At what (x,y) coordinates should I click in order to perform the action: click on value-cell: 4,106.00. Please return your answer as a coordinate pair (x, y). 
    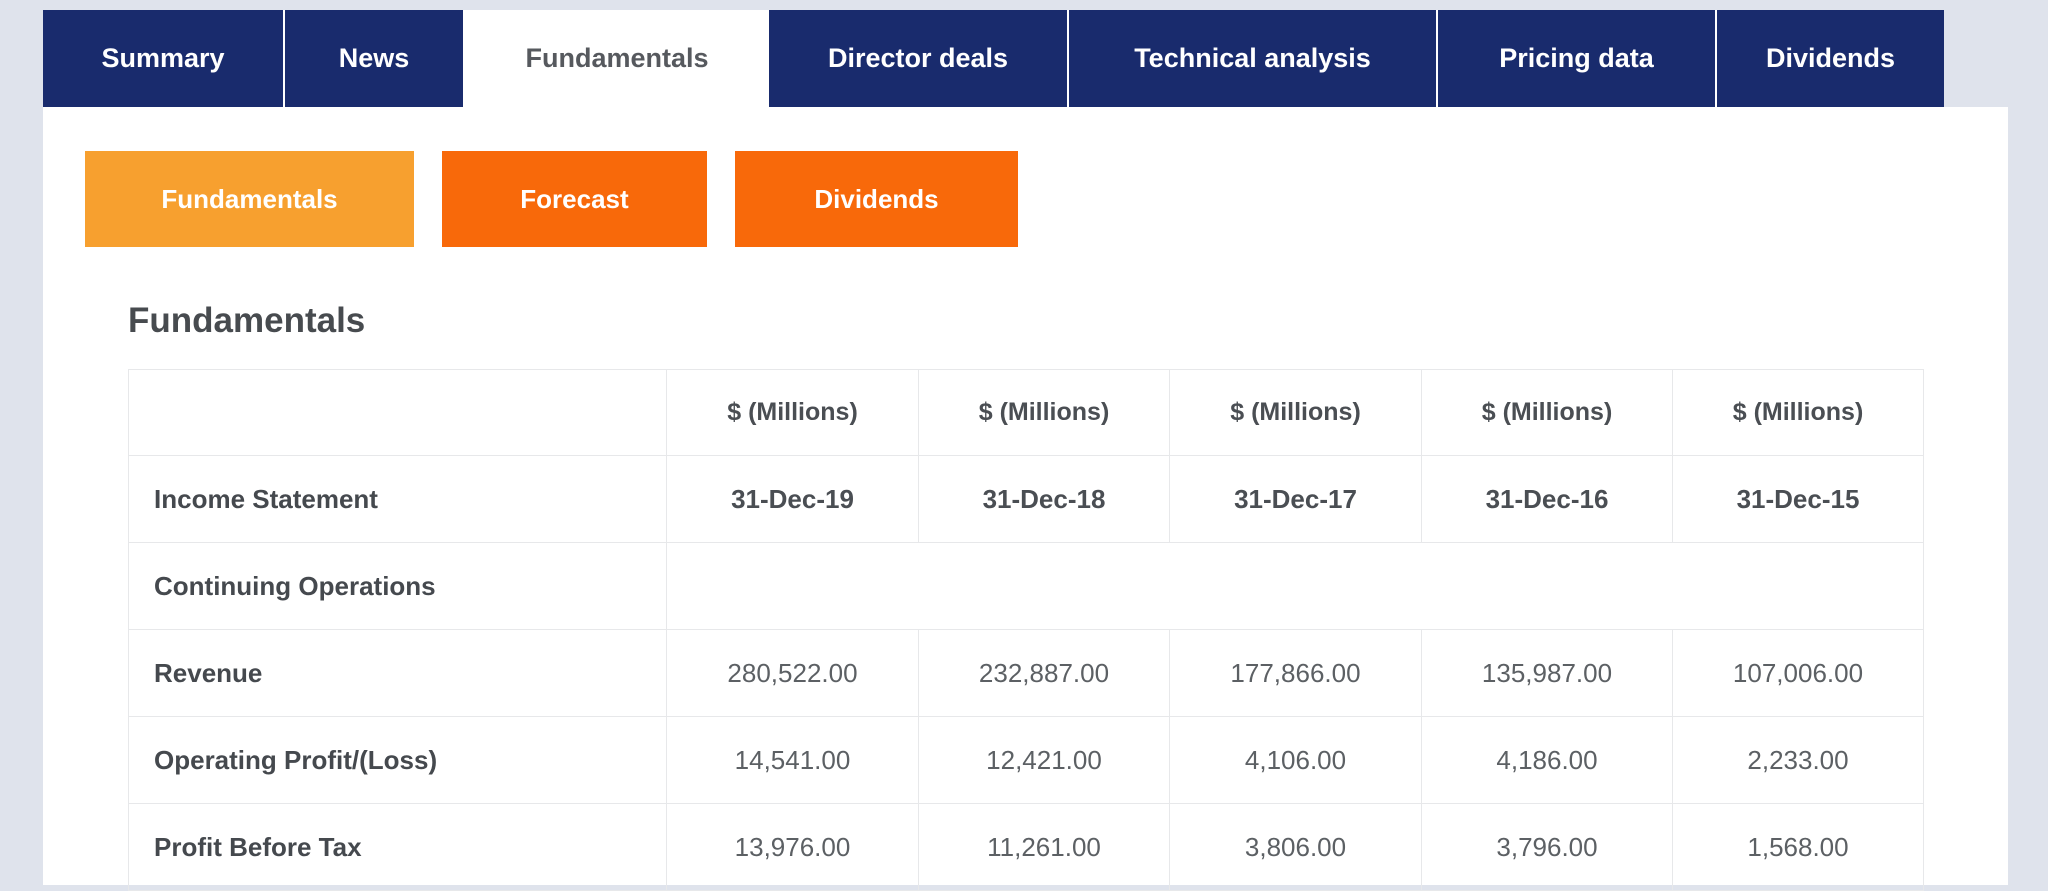
    Looking at the image, I should click on (1295, 760).